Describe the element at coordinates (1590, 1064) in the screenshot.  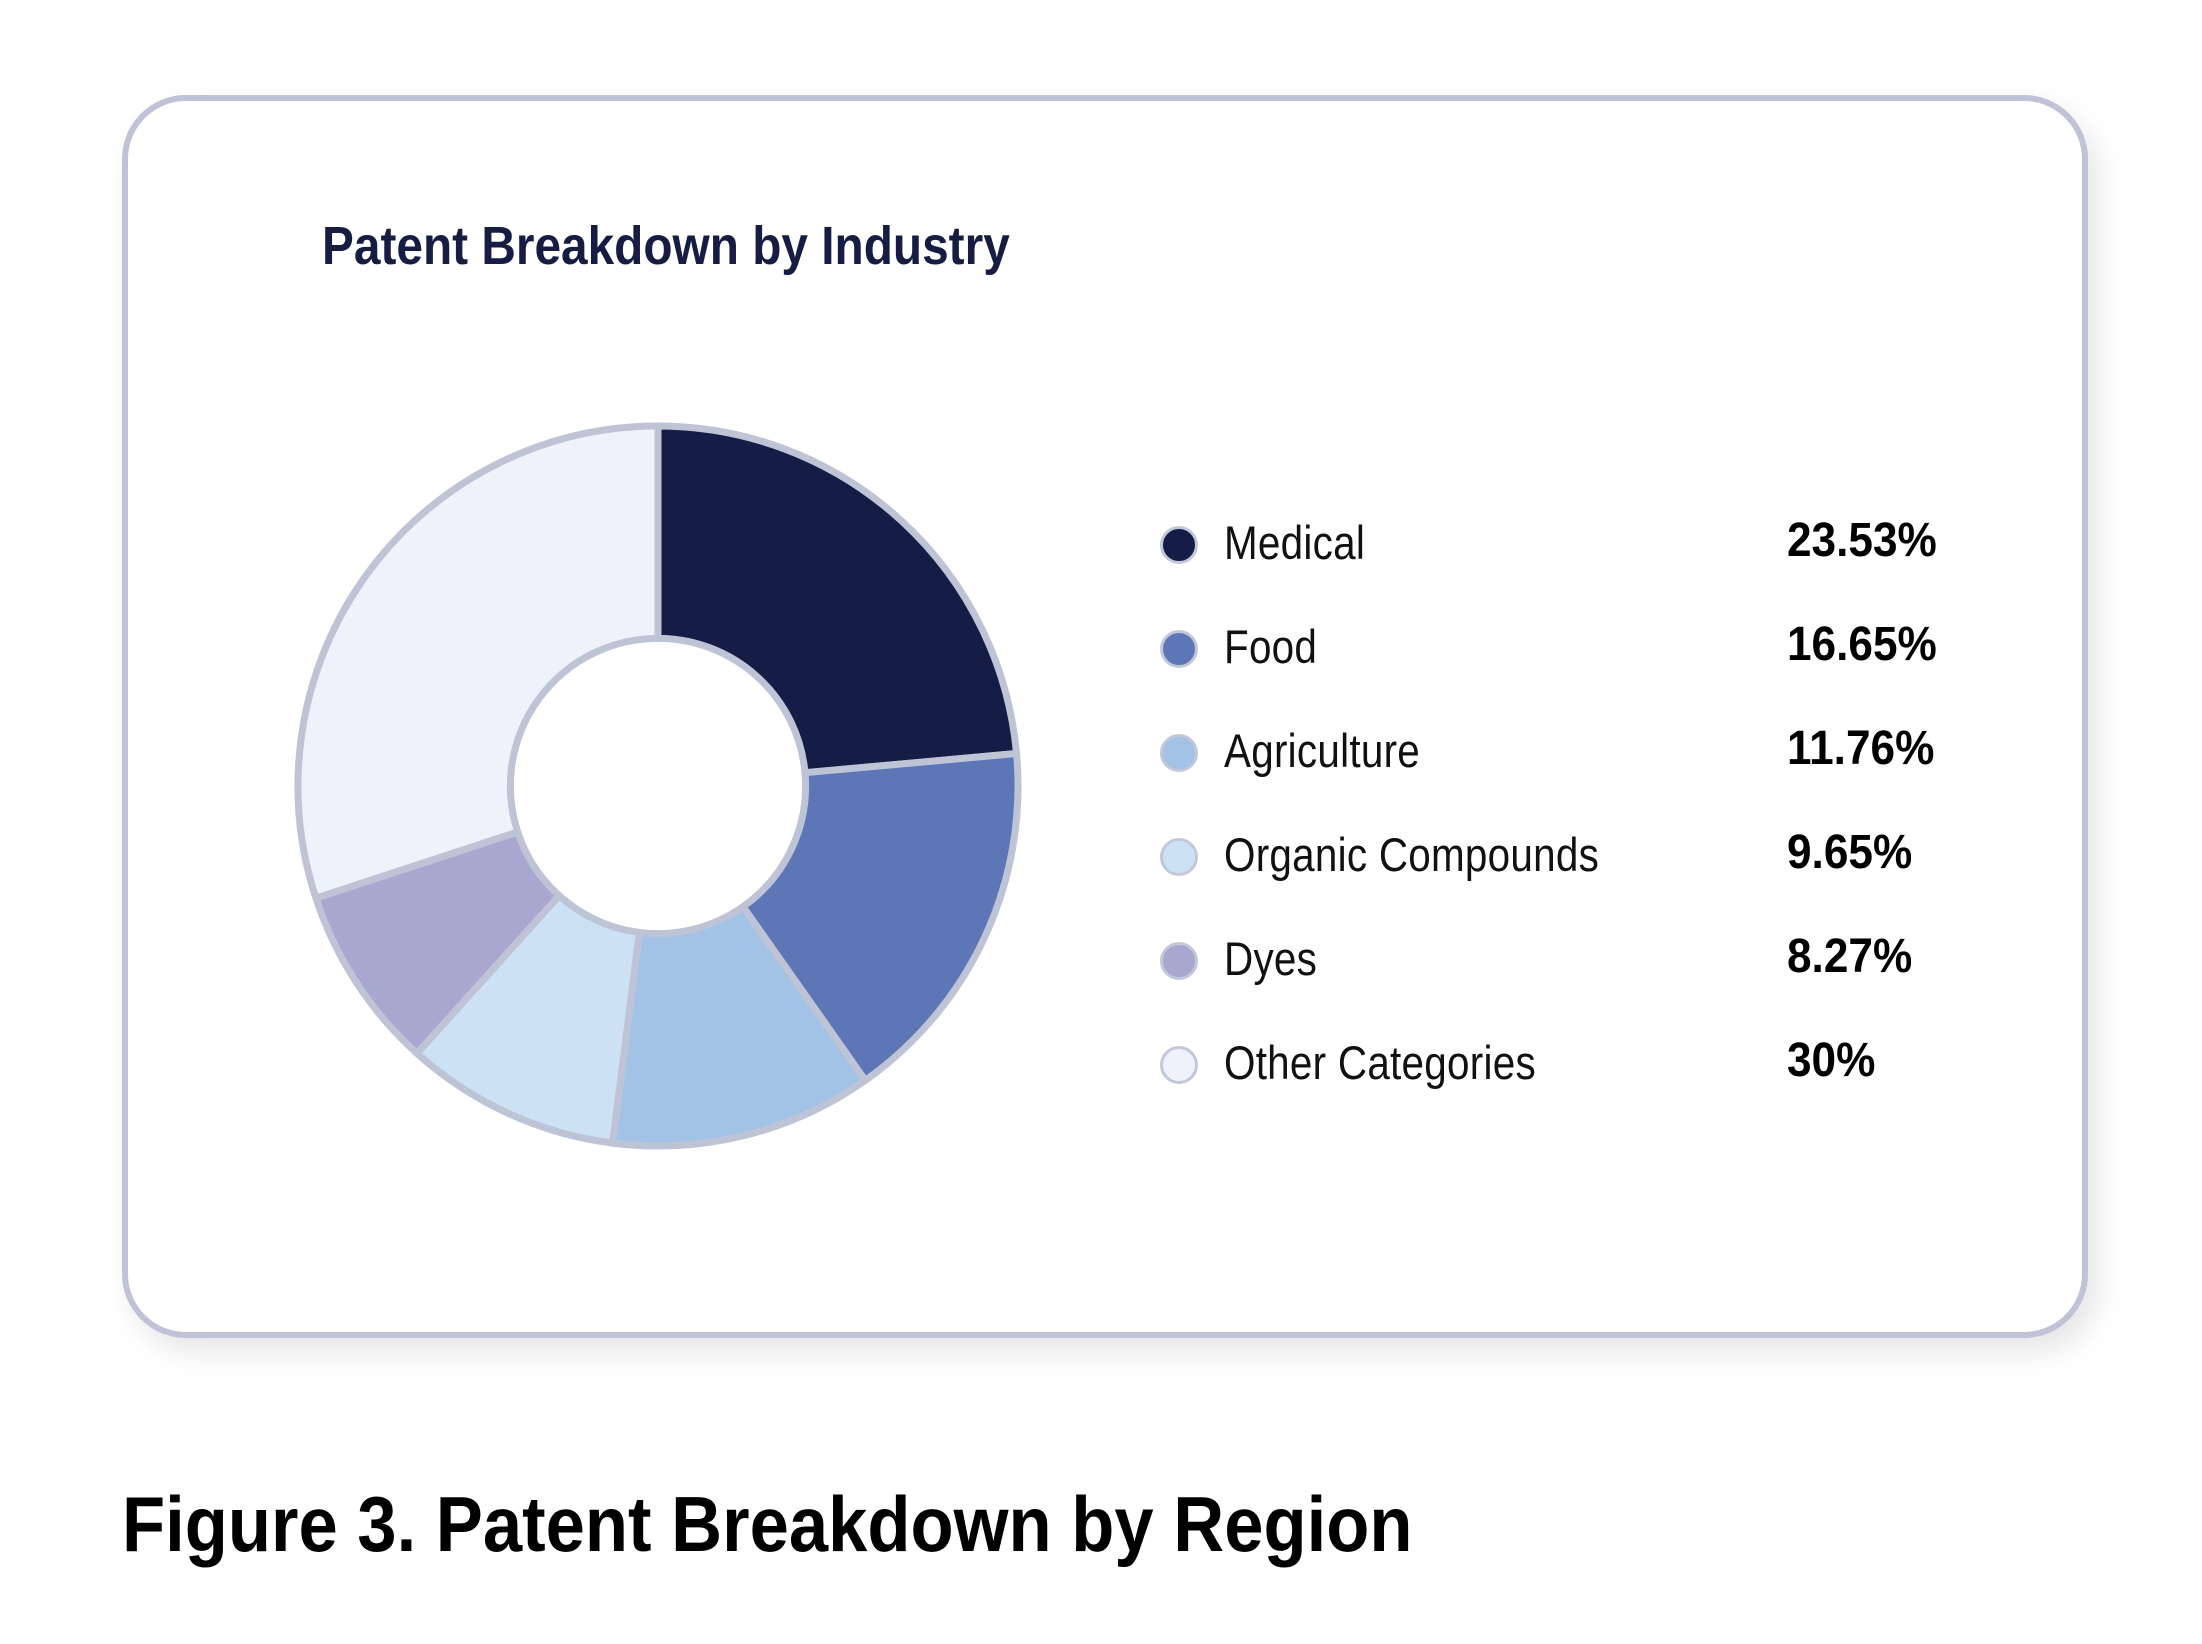
I see `legend-item-other-categories: Other Categories 30%` at that location.